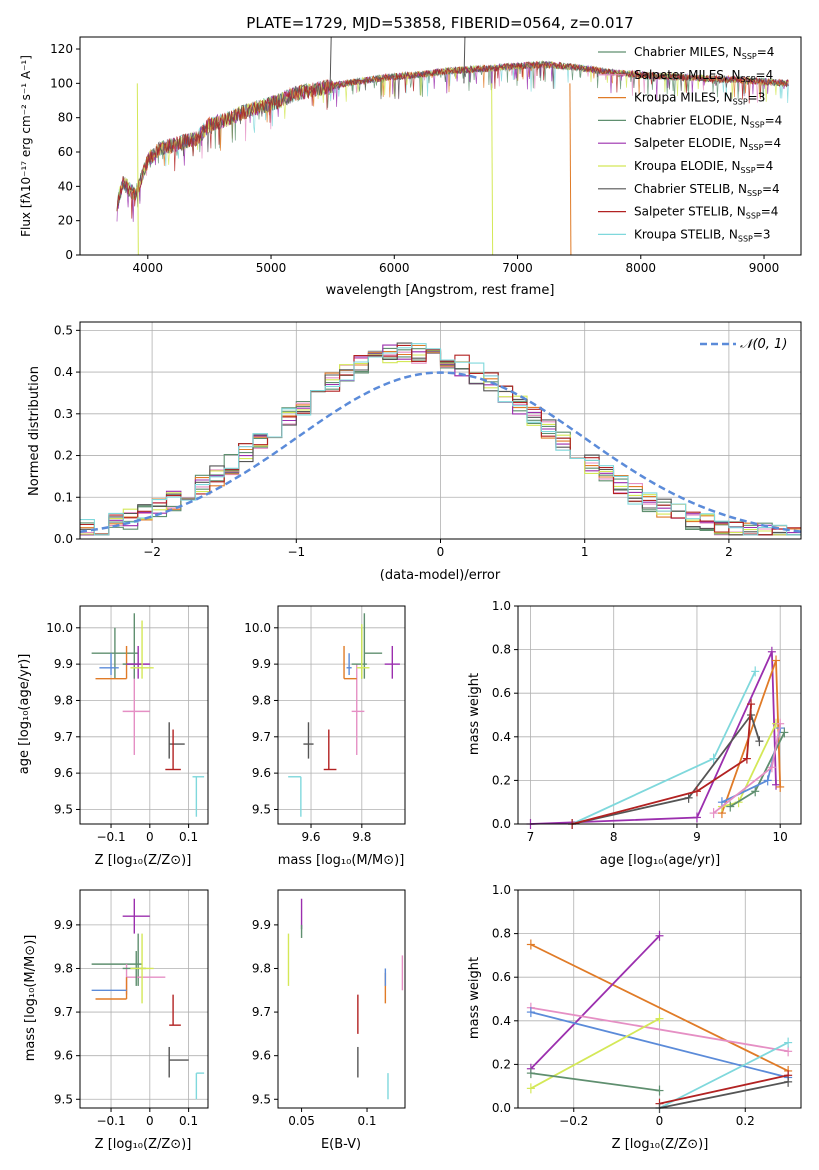 This screenshot has width=819, height=1170. I want to click on histogram-ylabel: Normed distribution, so click(34, 431).